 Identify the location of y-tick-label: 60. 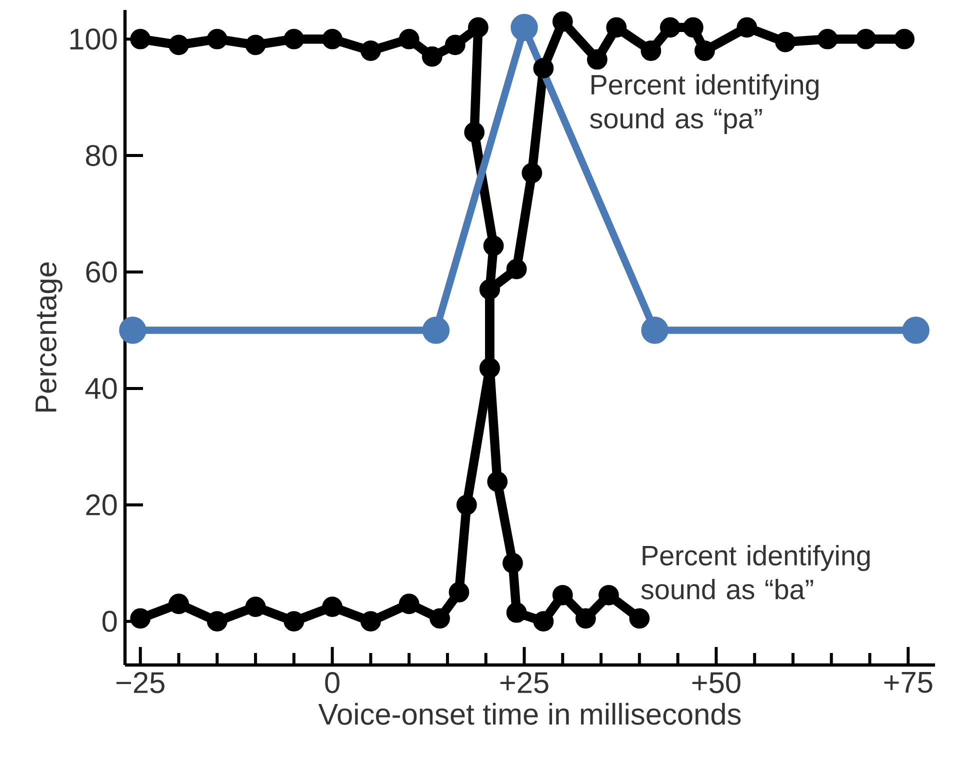
(101, 272).